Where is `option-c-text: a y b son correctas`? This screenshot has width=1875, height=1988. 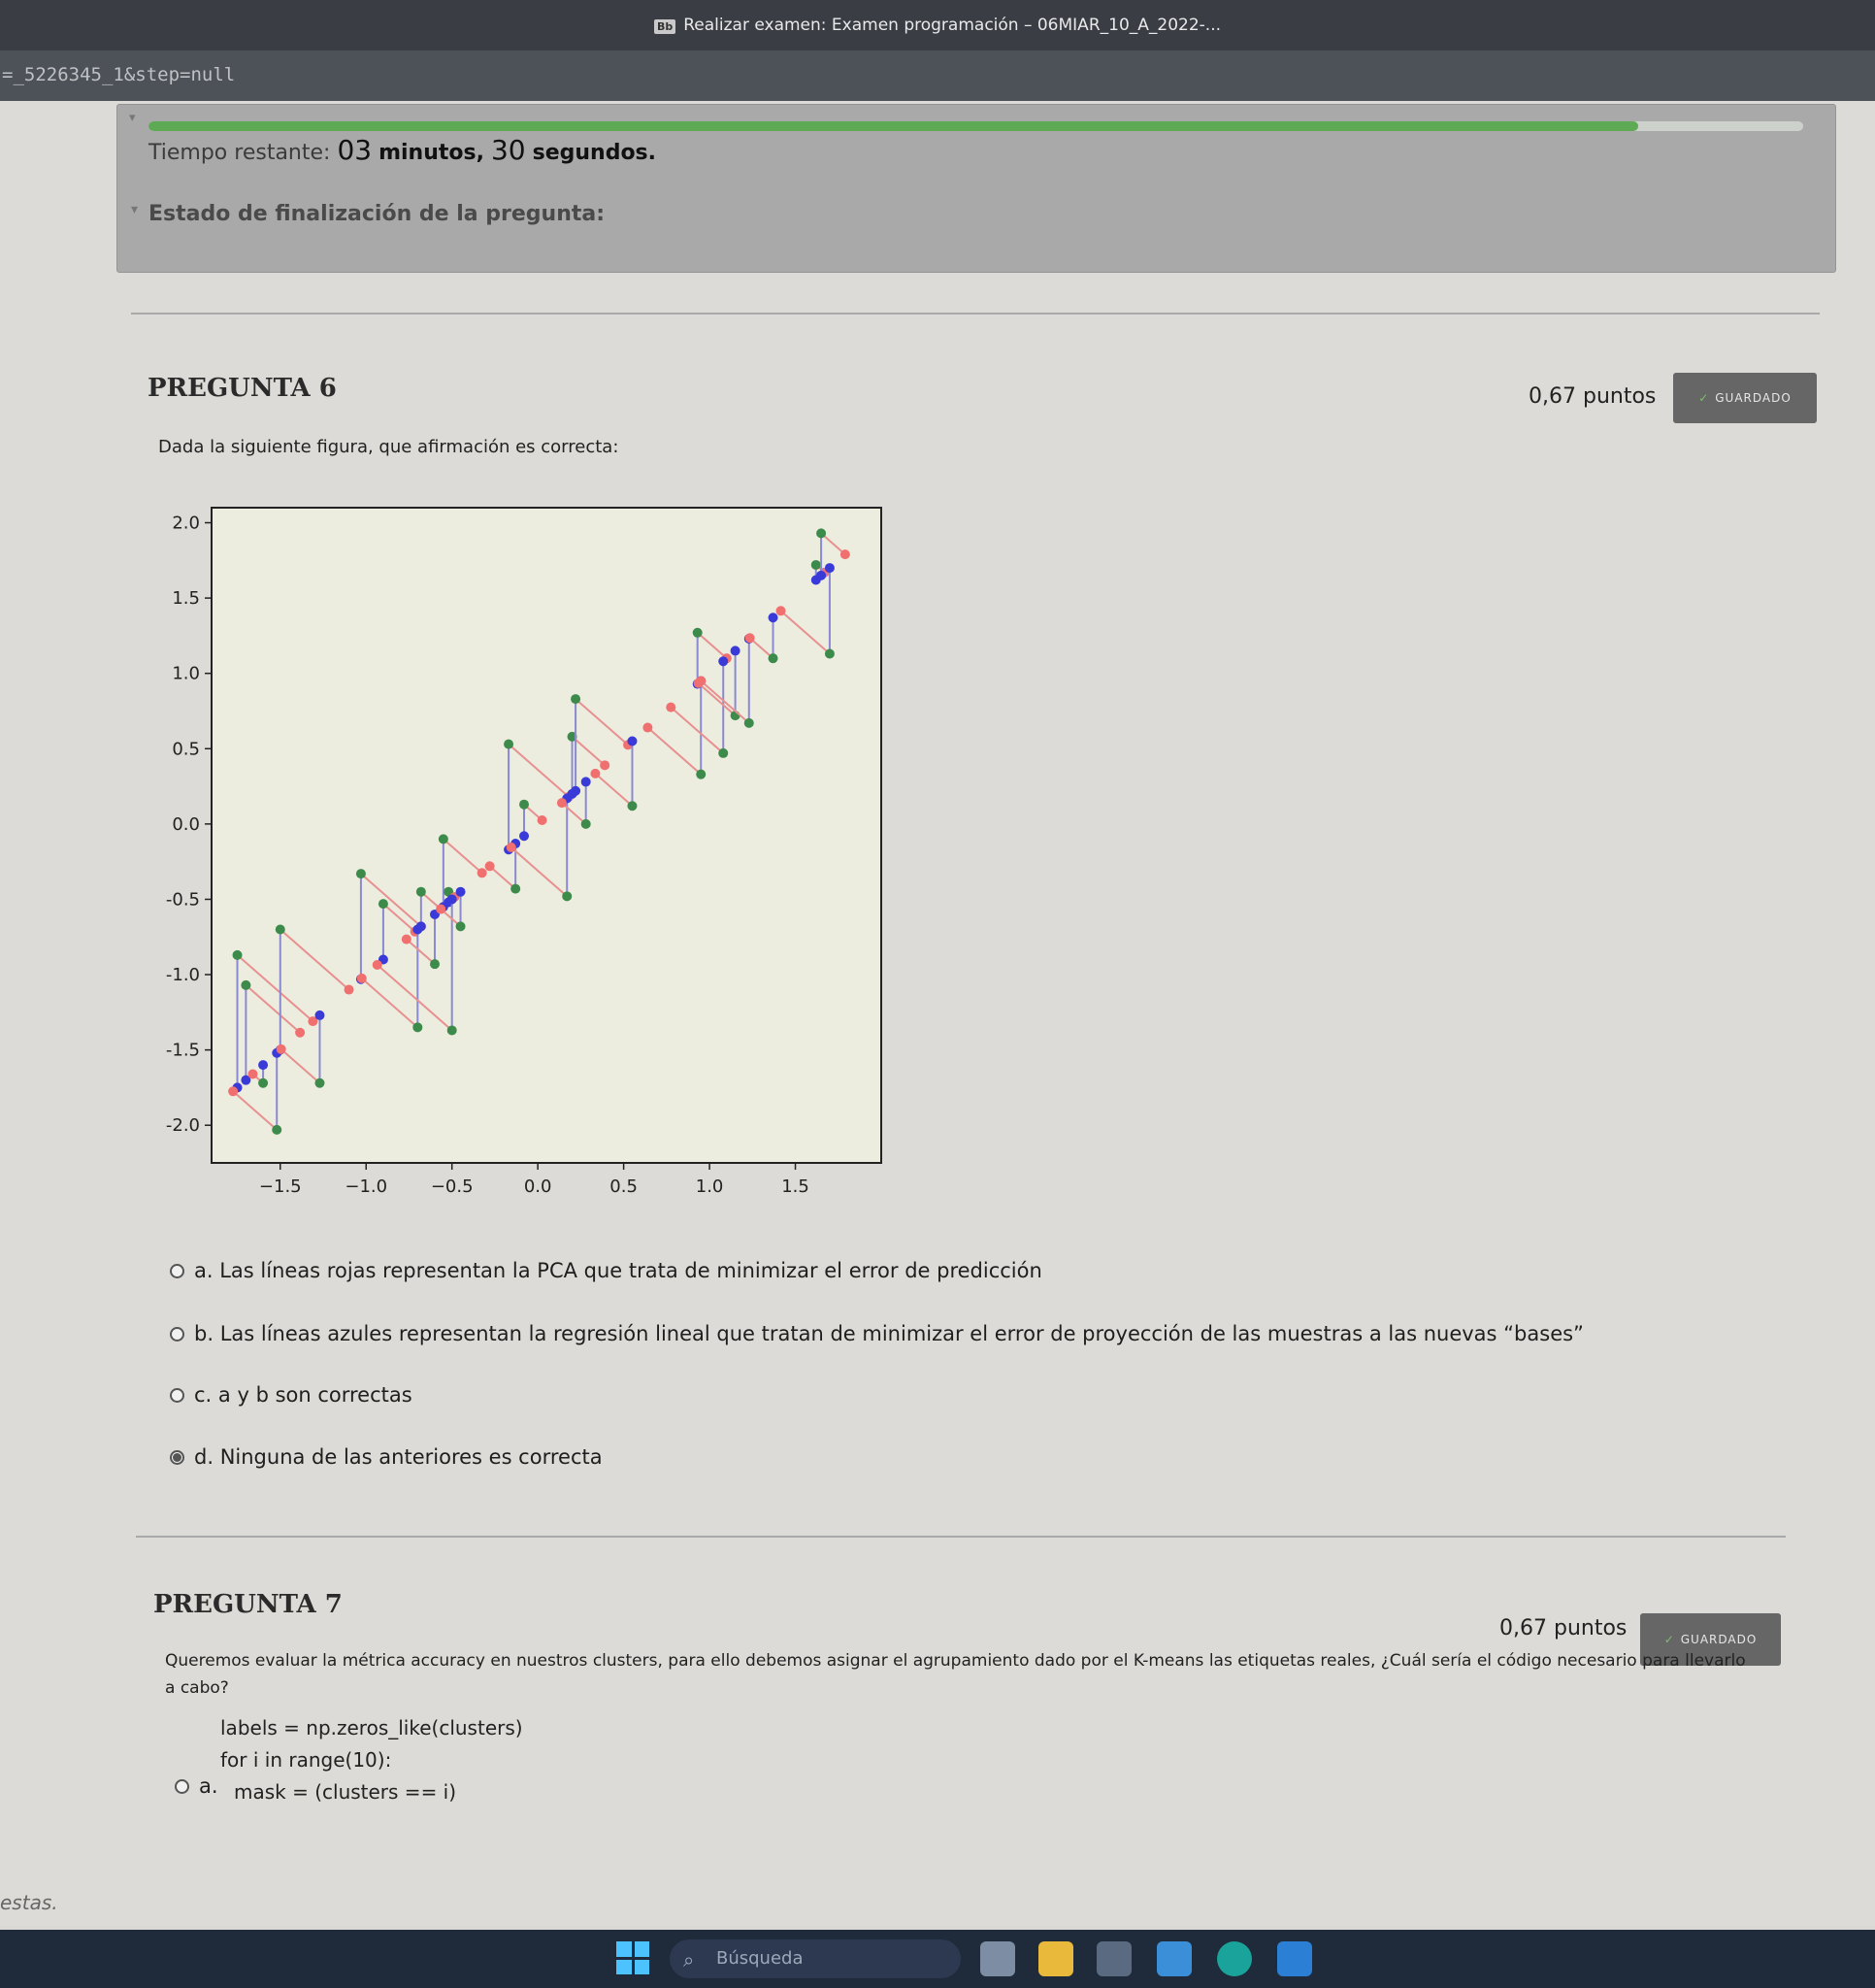 option-c-text: a y b son correctas is located at coordinates (314, 1395).